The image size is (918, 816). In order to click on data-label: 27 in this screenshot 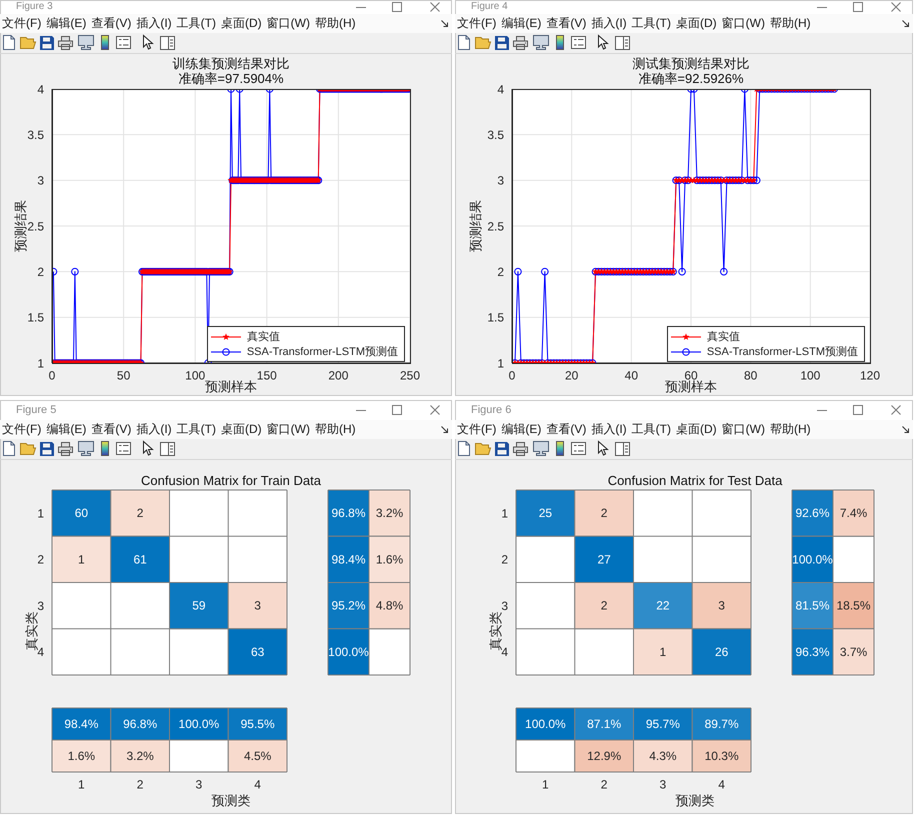, I will do `click(604, 559)`.